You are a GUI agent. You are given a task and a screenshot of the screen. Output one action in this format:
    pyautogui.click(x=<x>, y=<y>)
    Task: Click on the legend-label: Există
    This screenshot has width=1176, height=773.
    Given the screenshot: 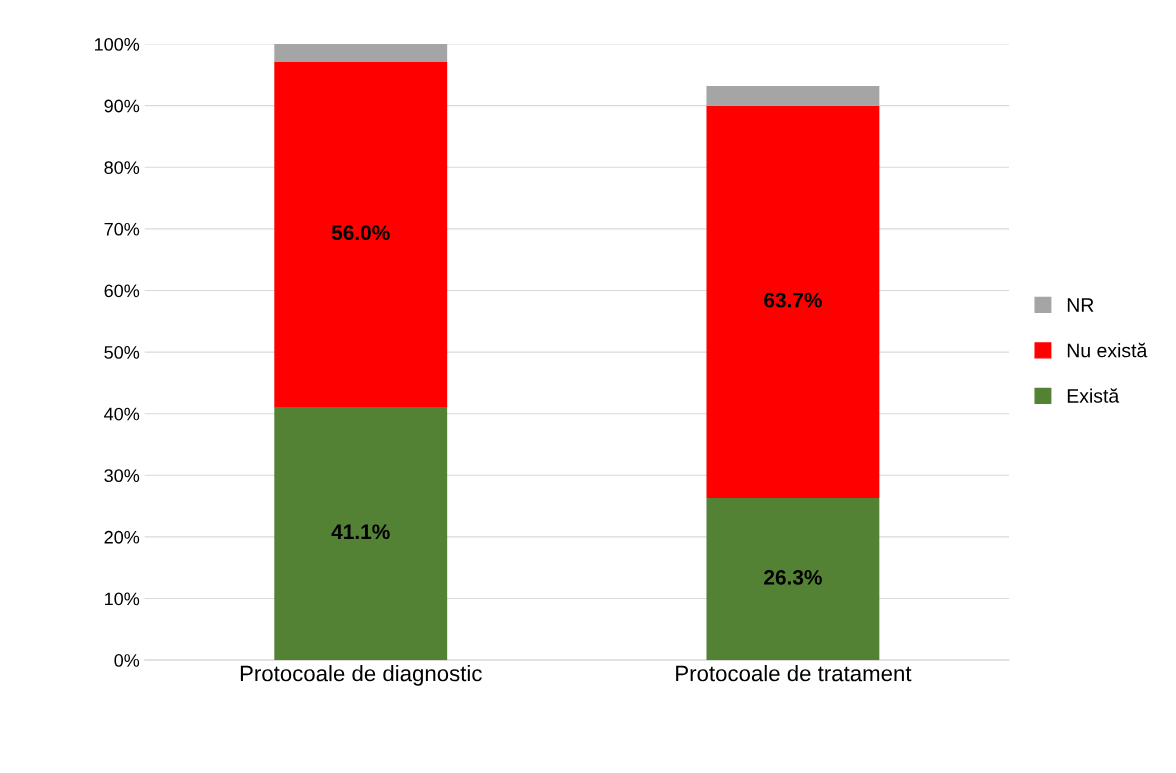 What is the action you would take?
    pyautogui.click(x=1093, y=395)
    